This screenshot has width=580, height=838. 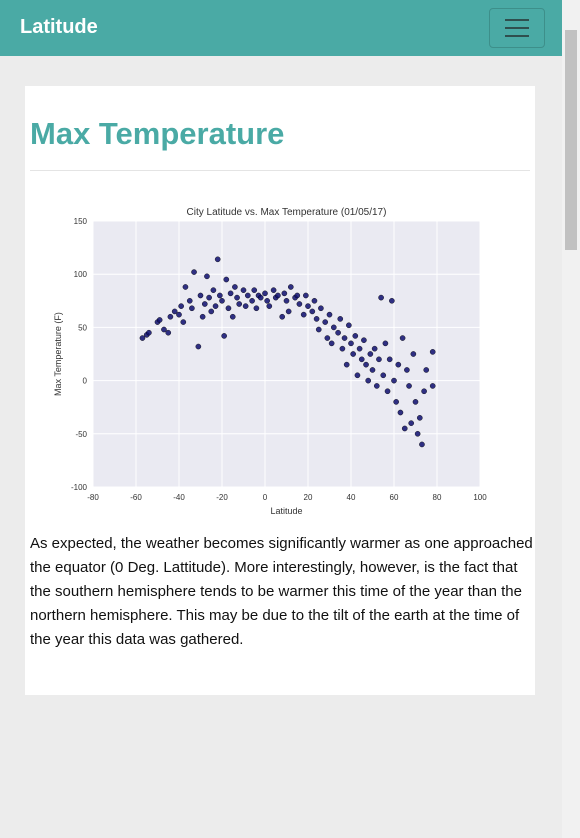 What do you see at coordinates (437, 497) in the screenshot?
I see `x-tick-label: 80` at bounding box center [437, 497].